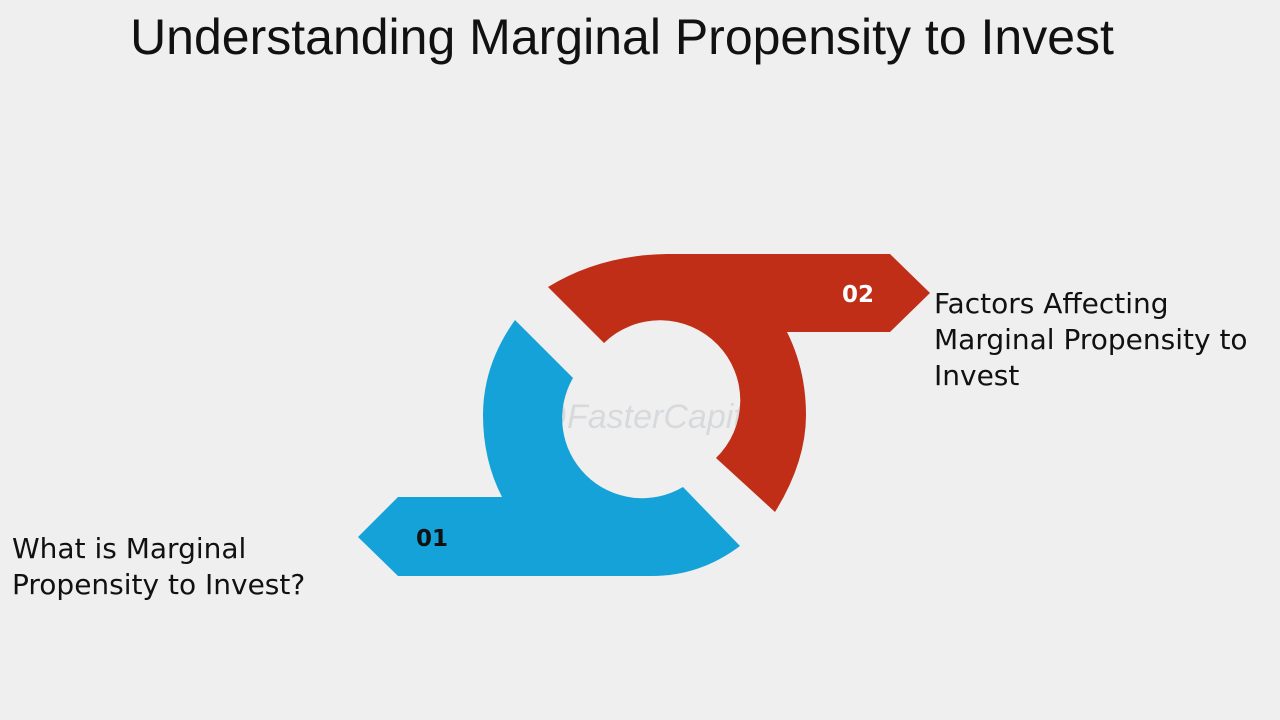 This screenshot has height=720, width=1280. Describe the element at coordinates (159, 566) in the screenshot. I see `step-01-label: What is Marginal Propensity to Invest?` at that location.